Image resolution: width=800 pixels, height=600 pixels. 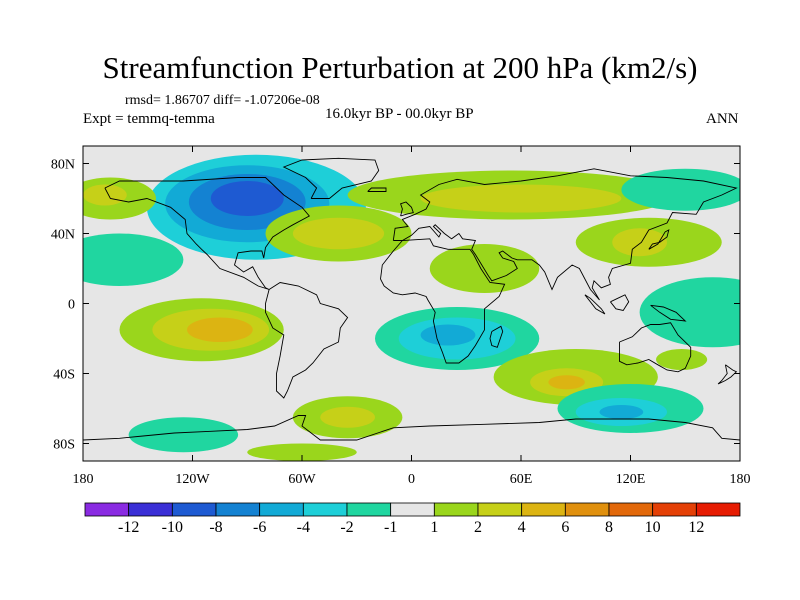 I want to click on anomaly-region-south-indian-ridge-peak, so click(x=566, y=382).